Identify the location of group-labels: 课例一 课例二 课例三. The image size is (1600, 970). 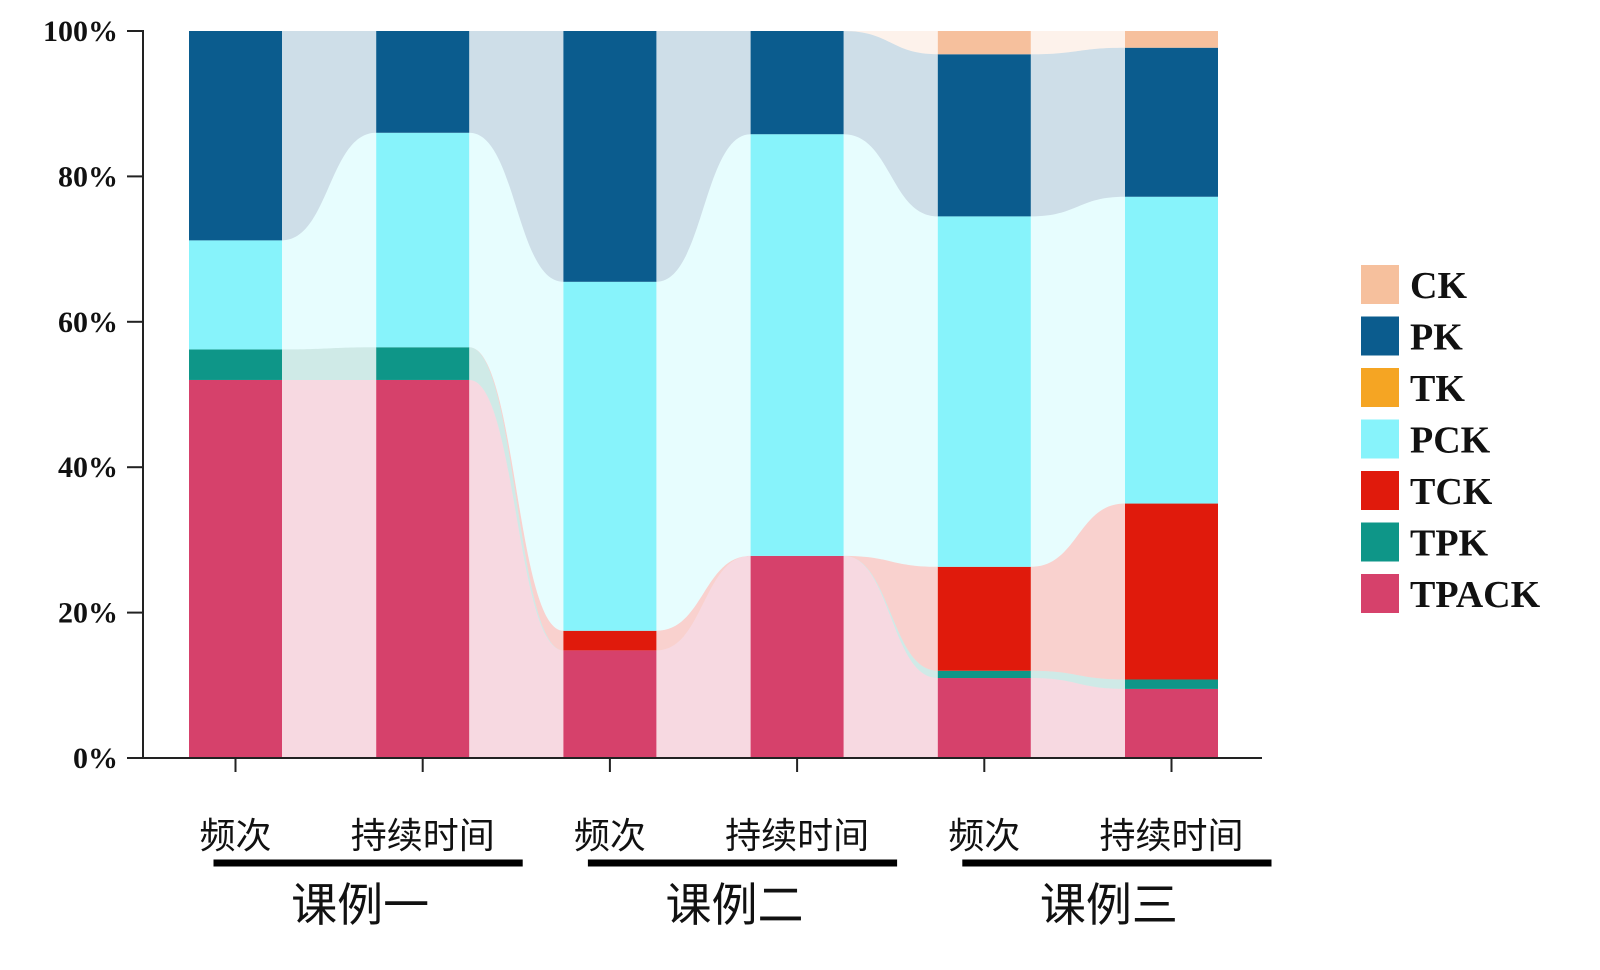
(742, 895).